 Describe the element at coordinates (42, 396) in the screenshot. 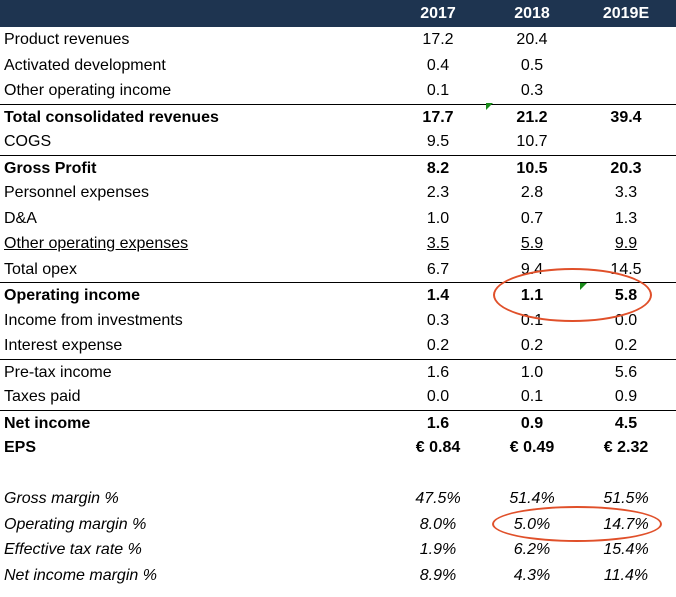

I see `row-label: Taxes paid` at that location.